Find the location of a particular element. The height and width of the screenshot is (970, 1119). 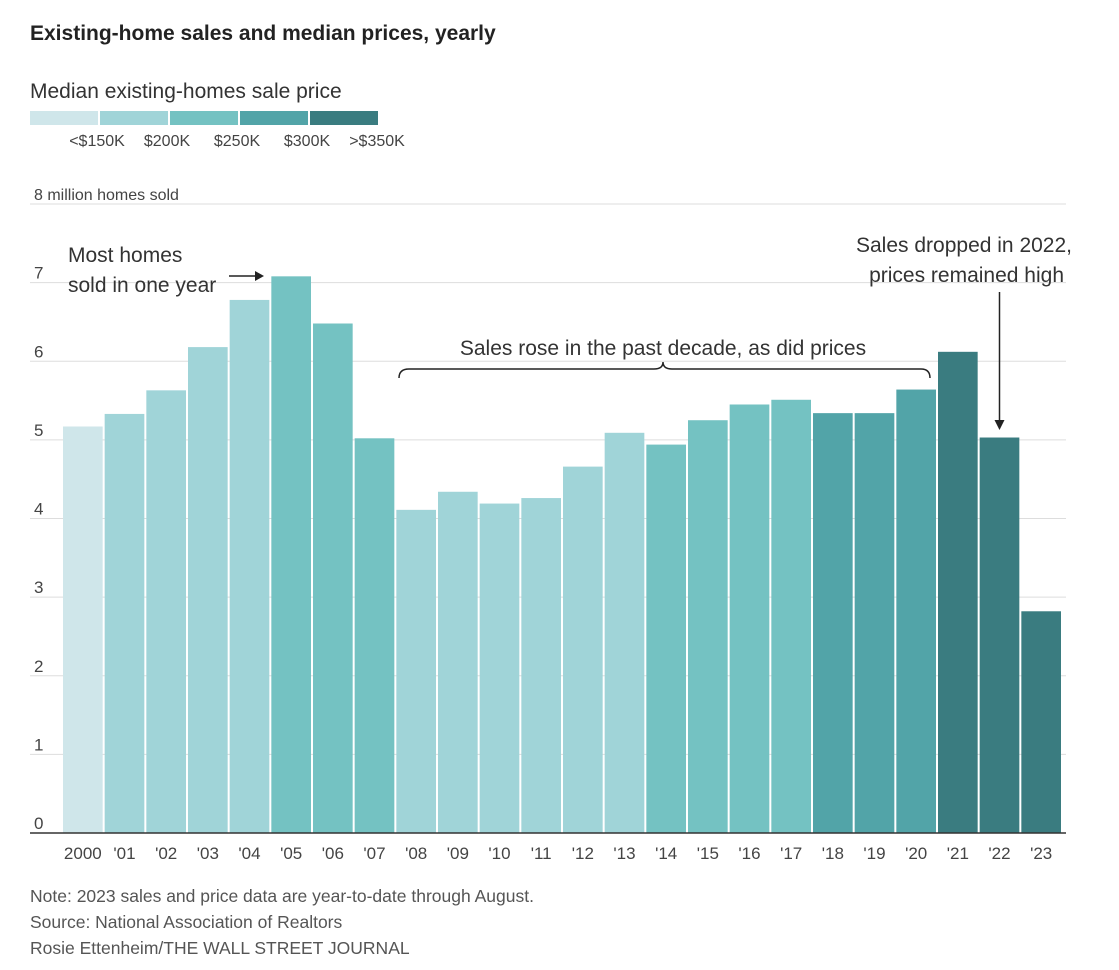

y-tick-label: 0 is located at coordinates (38, 823).